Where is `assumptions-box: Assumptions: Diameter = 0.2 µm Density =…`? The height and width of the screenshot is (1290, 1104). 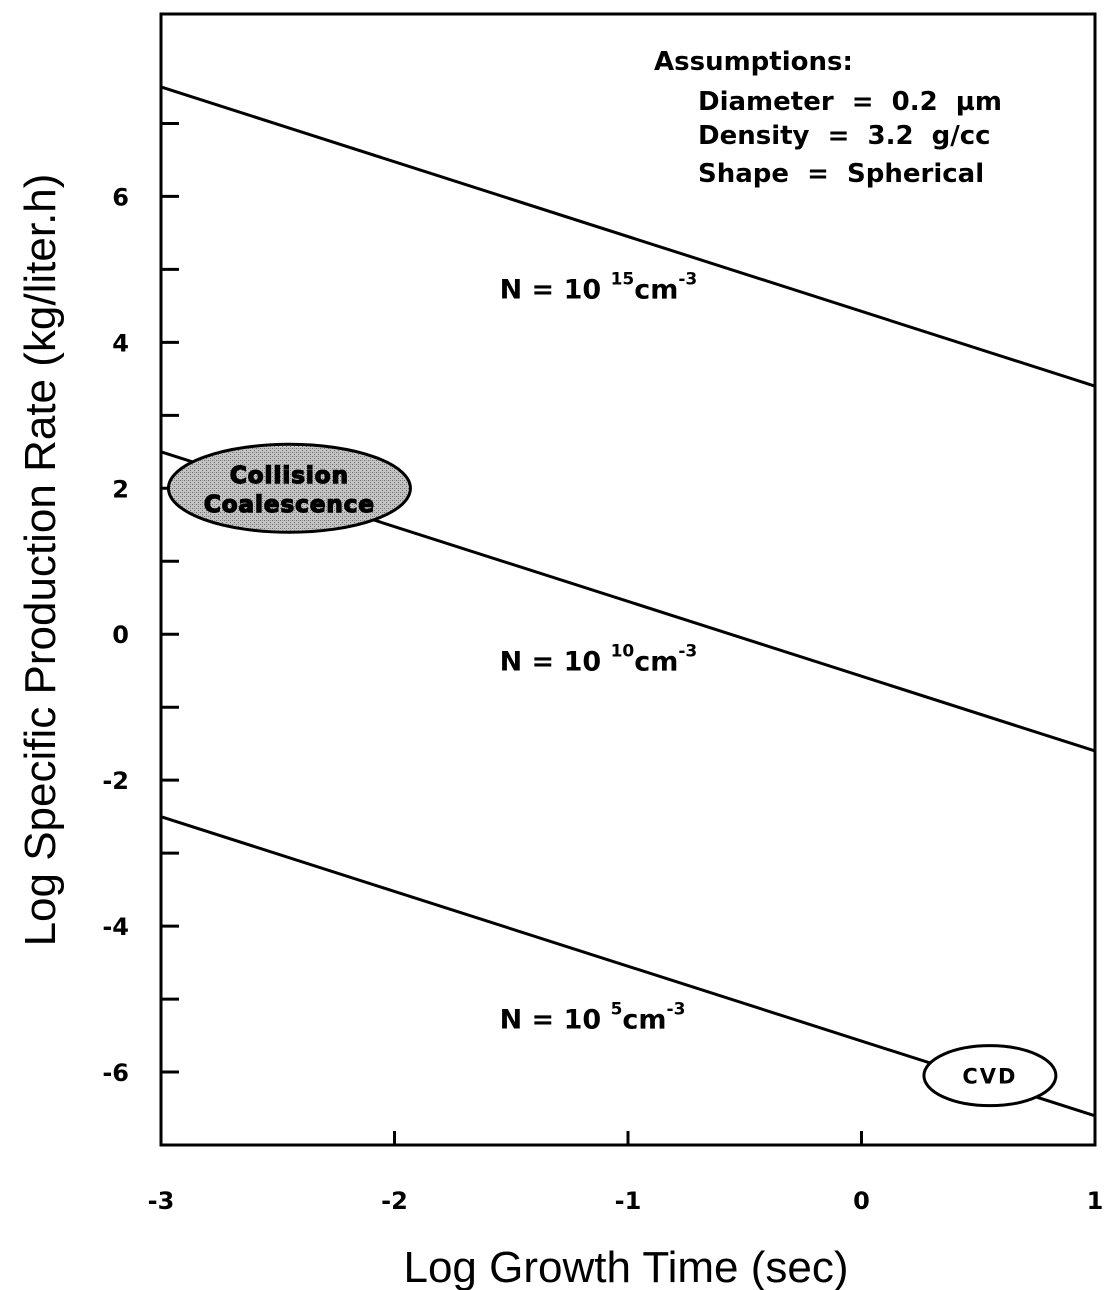 assumptions-box: Assumptions: Diameter = 0.2 µm Density =… is located at coordinates (828, 118).